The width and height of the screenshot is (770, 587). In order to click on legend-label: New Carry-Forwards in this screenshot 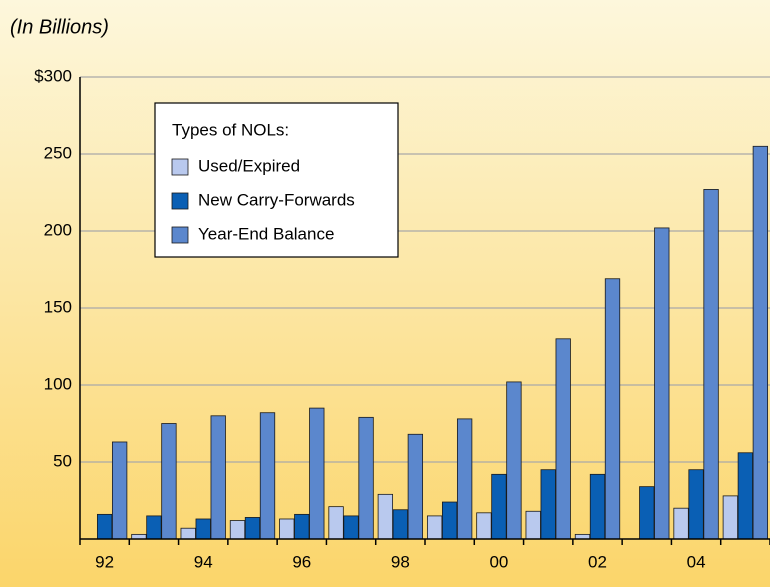, I will do `click(276, 199)`.